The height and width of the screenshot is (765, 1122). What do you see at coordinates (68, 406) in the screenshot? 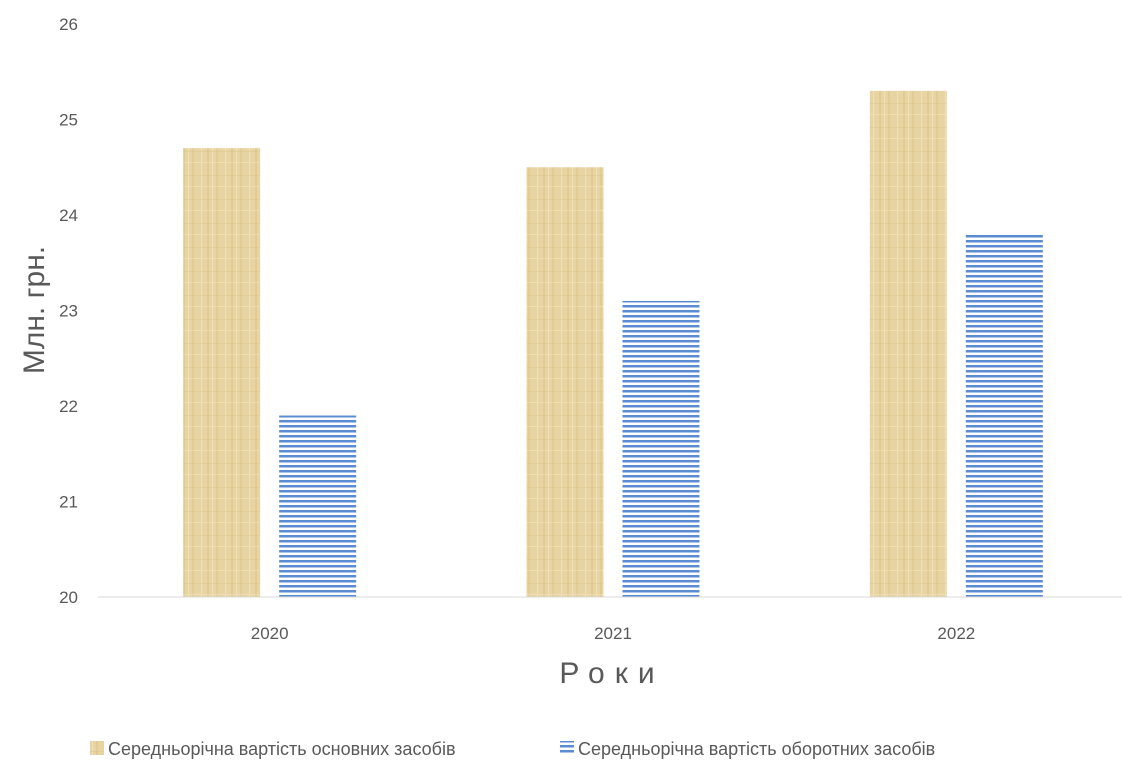
I see `y-tick-label: 22` at bounding box center [68, 406].